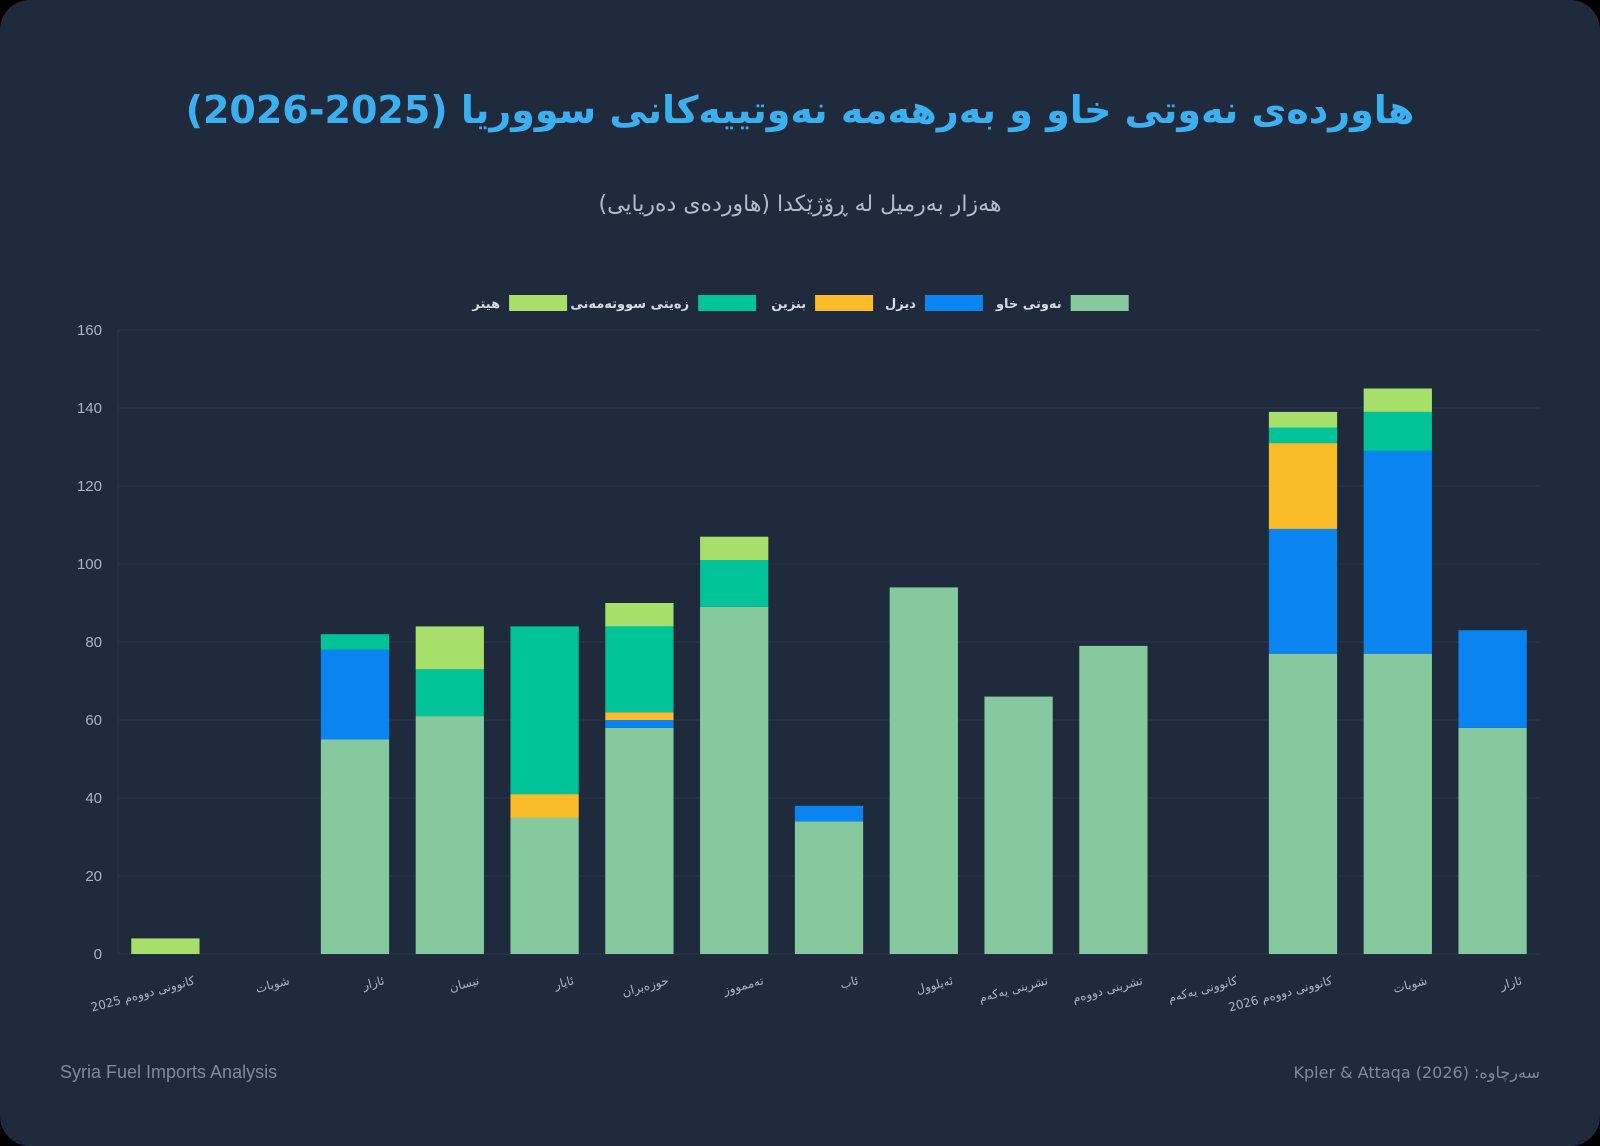  I want to click on y-axis: 0 20 40 60 80 100 120 140 160, so click(98, 642).